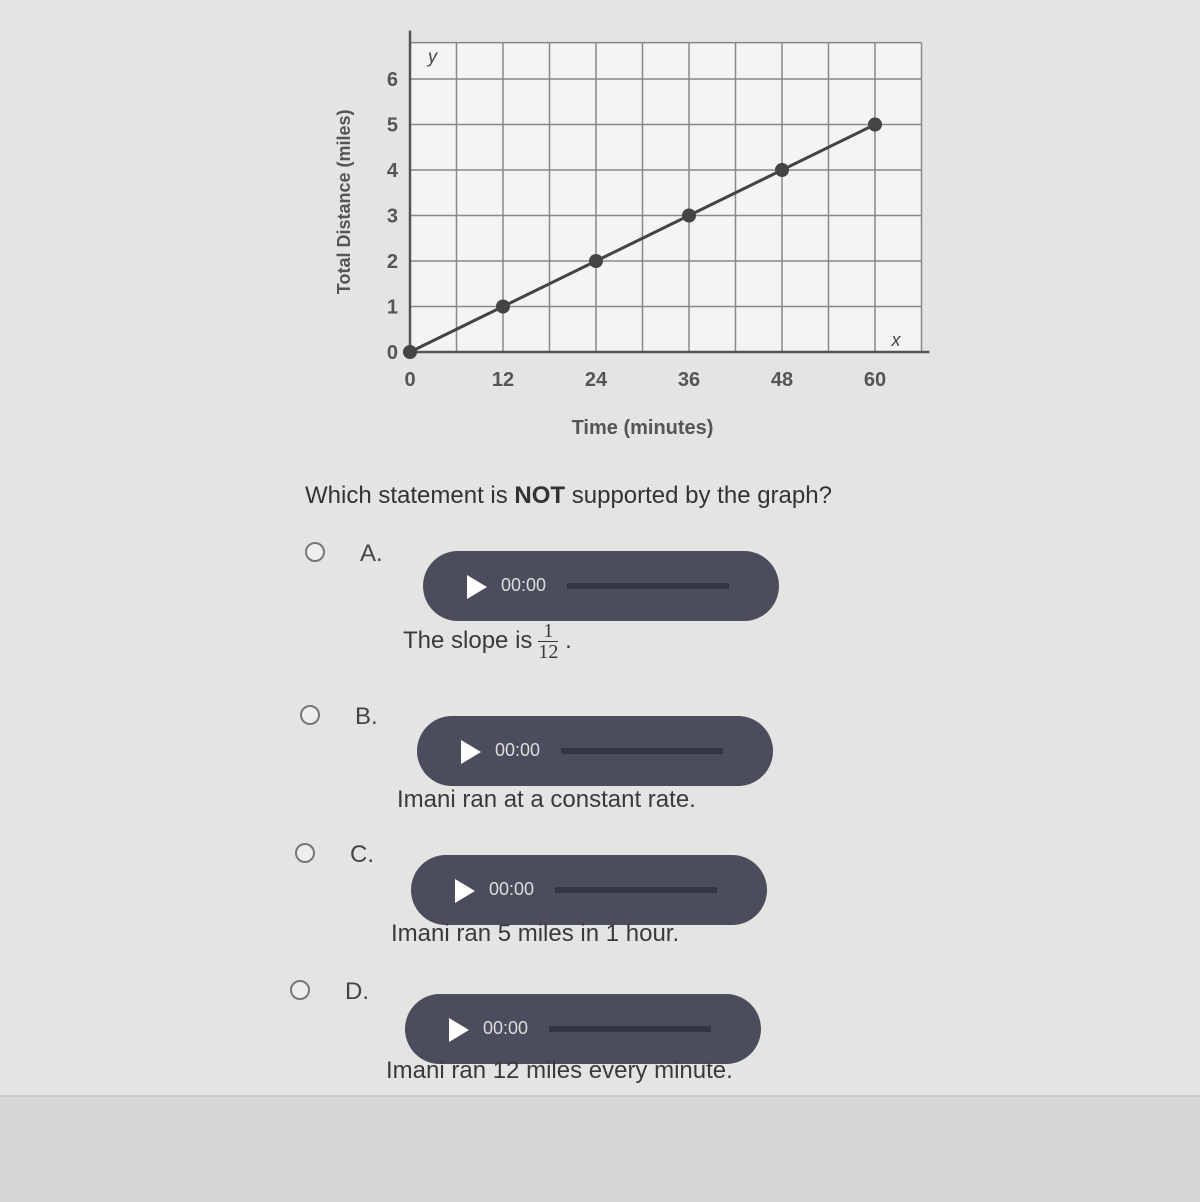  Describe the element at coordinates (487, 641) in the screenshot. I see `option-text: The slope is 1 12 .` at that location.